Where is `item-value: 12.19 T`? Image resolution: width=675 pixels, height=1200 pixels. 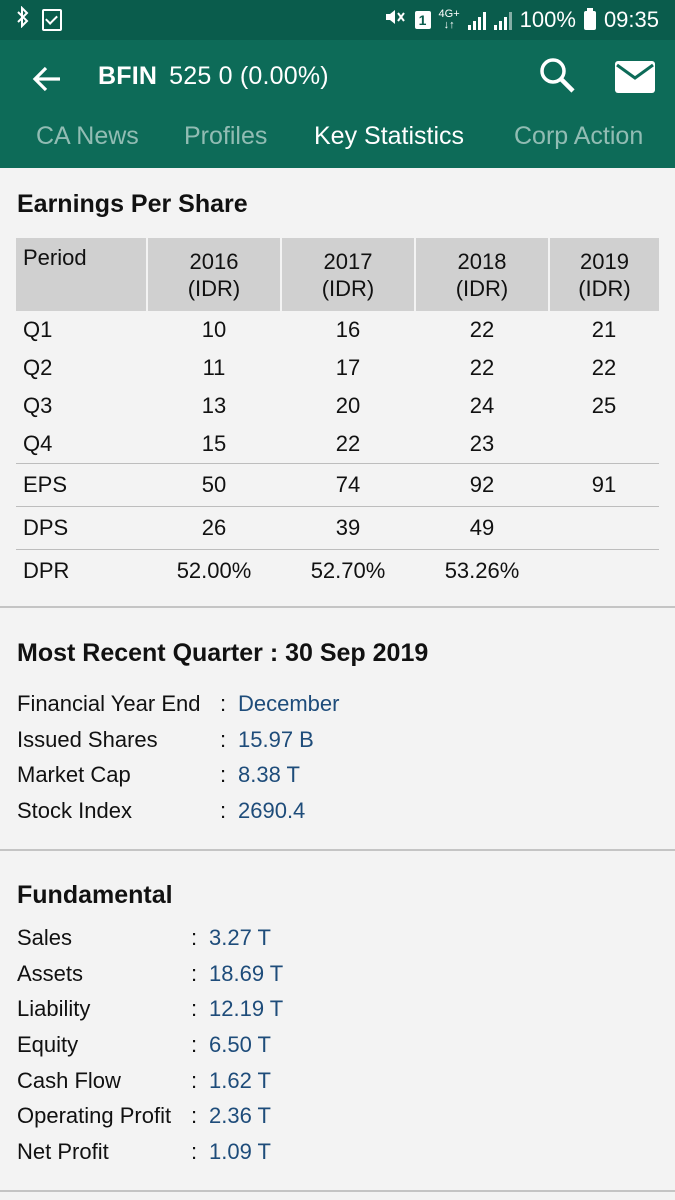 item-value: 12.19 T is located at coordinates (246, 1009).